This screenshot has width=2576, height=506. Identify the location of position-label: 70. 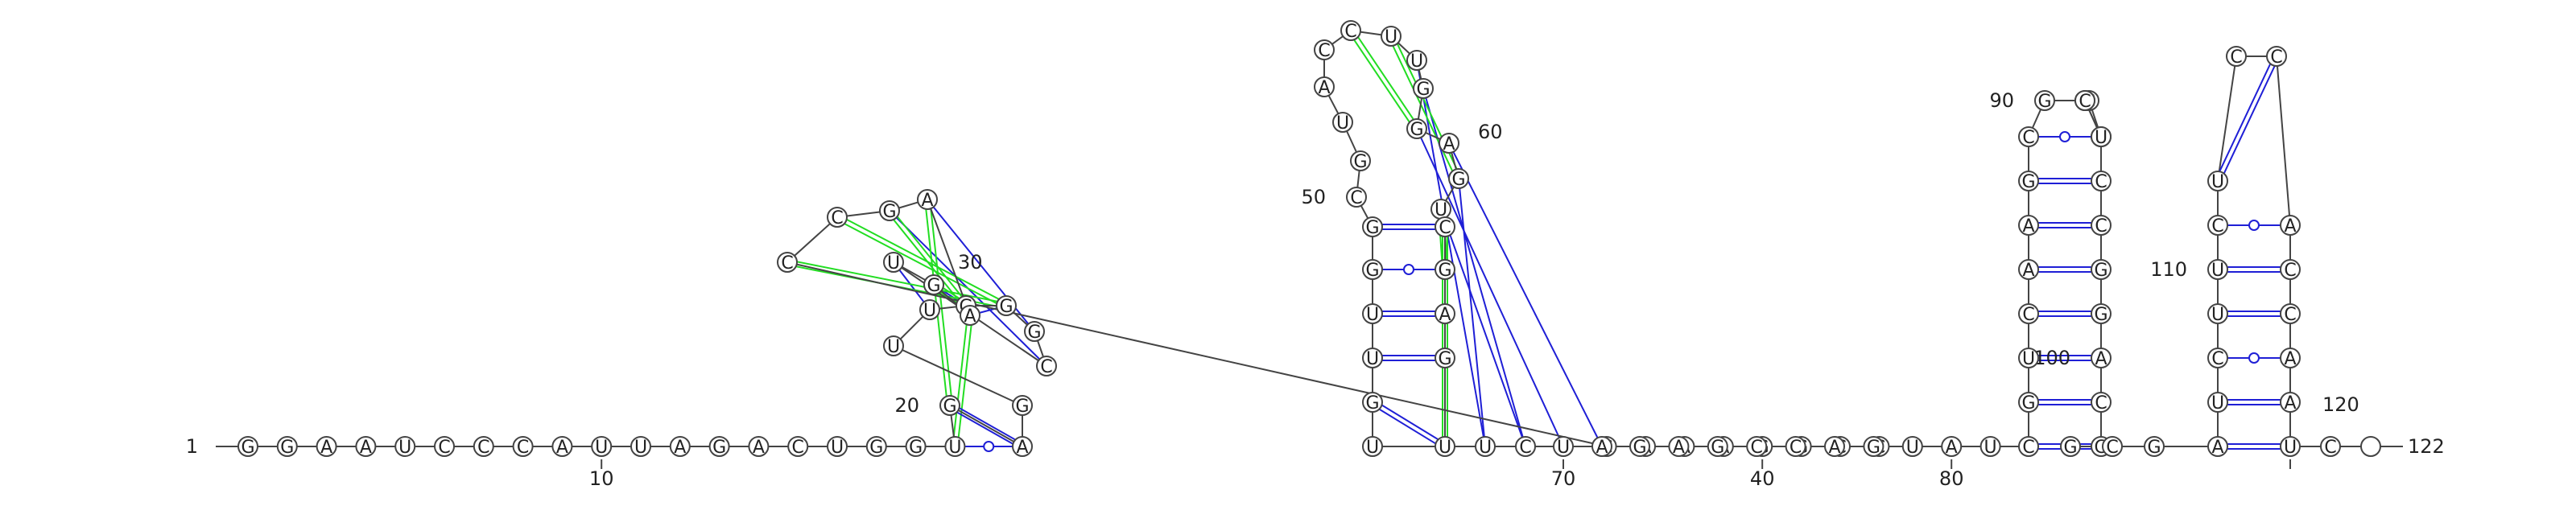
(1563, 478).